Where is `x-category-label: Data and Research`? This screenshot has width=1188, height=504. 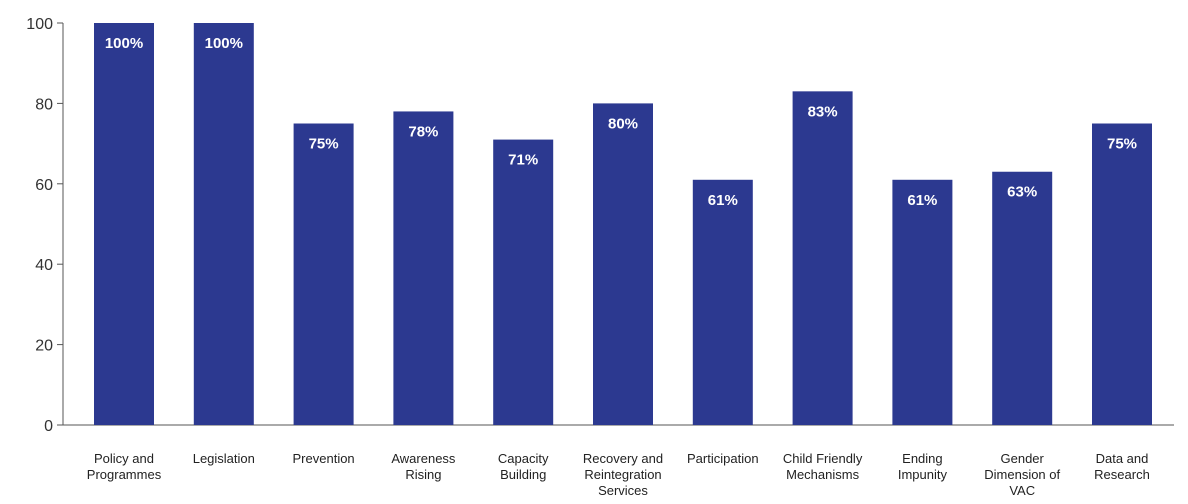
x-category-label: Data and Research is located at coordinates (1122, 466).